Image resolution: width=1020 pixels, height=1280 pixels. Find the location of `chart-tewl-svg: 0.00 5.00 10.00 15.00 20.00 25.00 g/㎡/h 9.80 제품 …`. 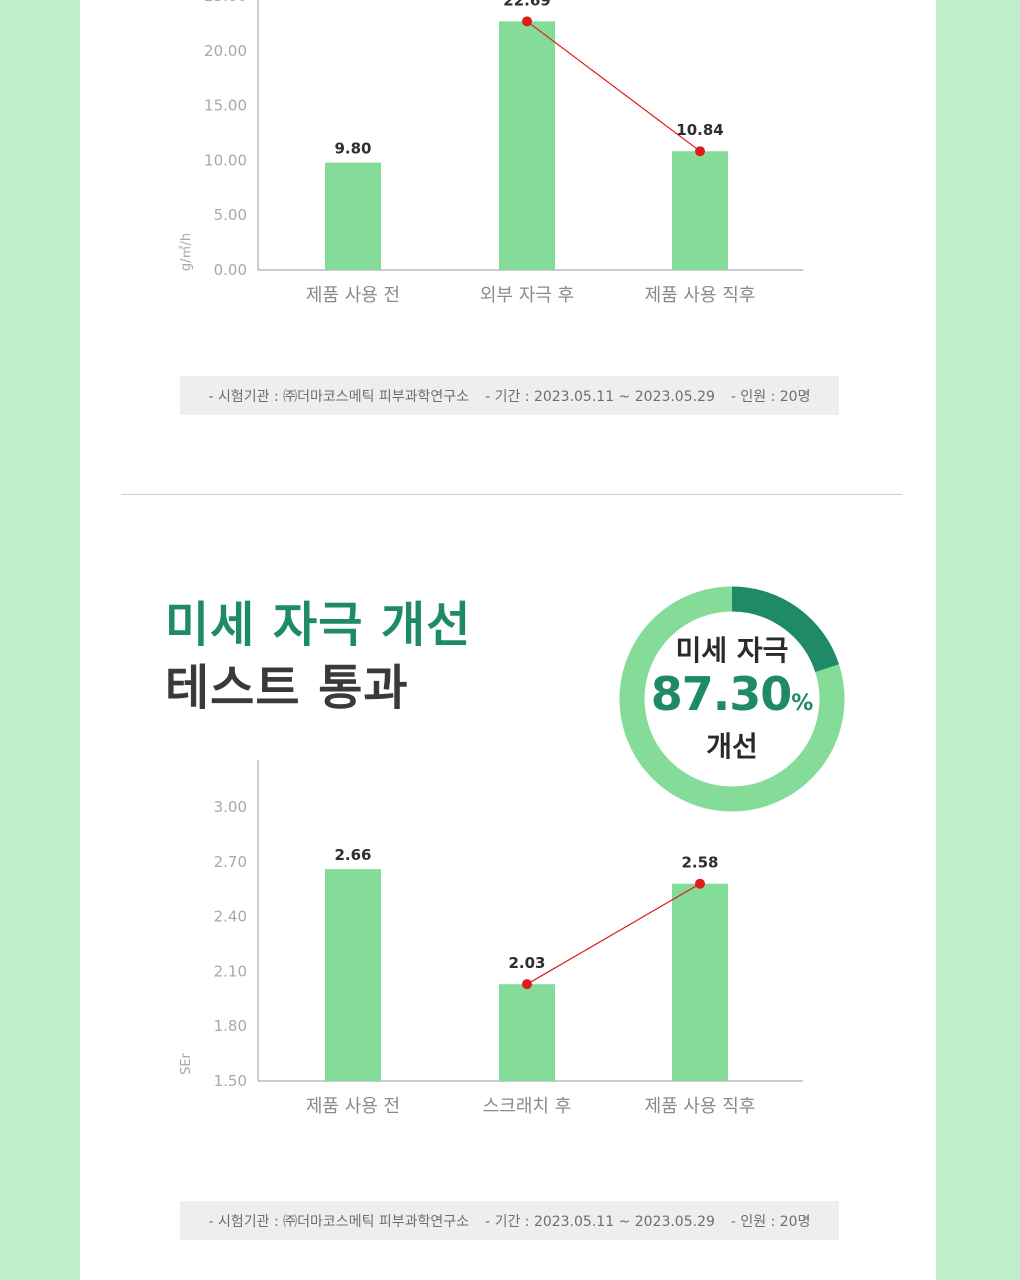

chart-tewl-svg: 0.00 5.00 10.00 15.00 20.00 25.00 g/㎡/h 9.80 제품 … is located at coordinates (491, 153).